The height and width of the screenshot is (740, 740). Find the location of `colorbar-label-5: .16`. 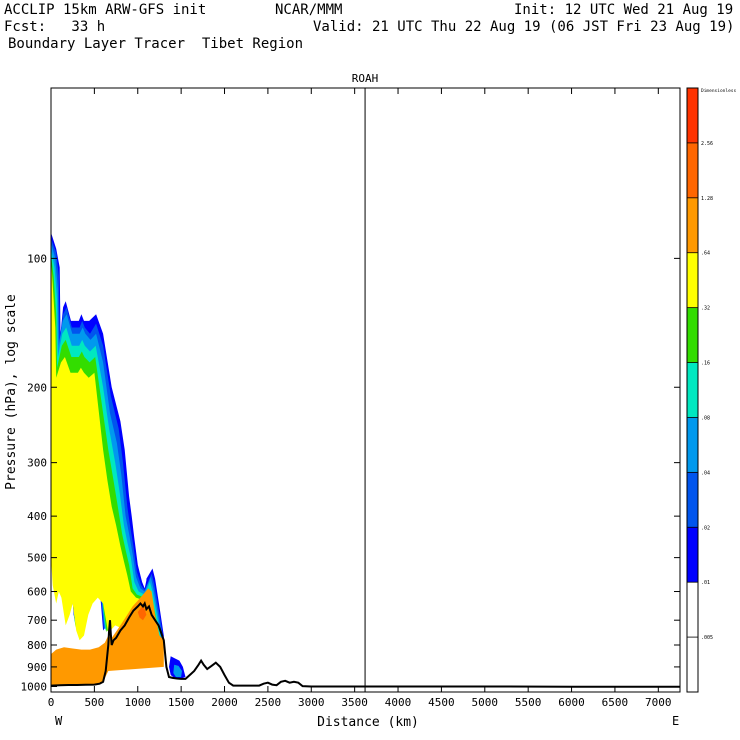

colorbar-label-5: .16 is located at coordinates (705, 364).